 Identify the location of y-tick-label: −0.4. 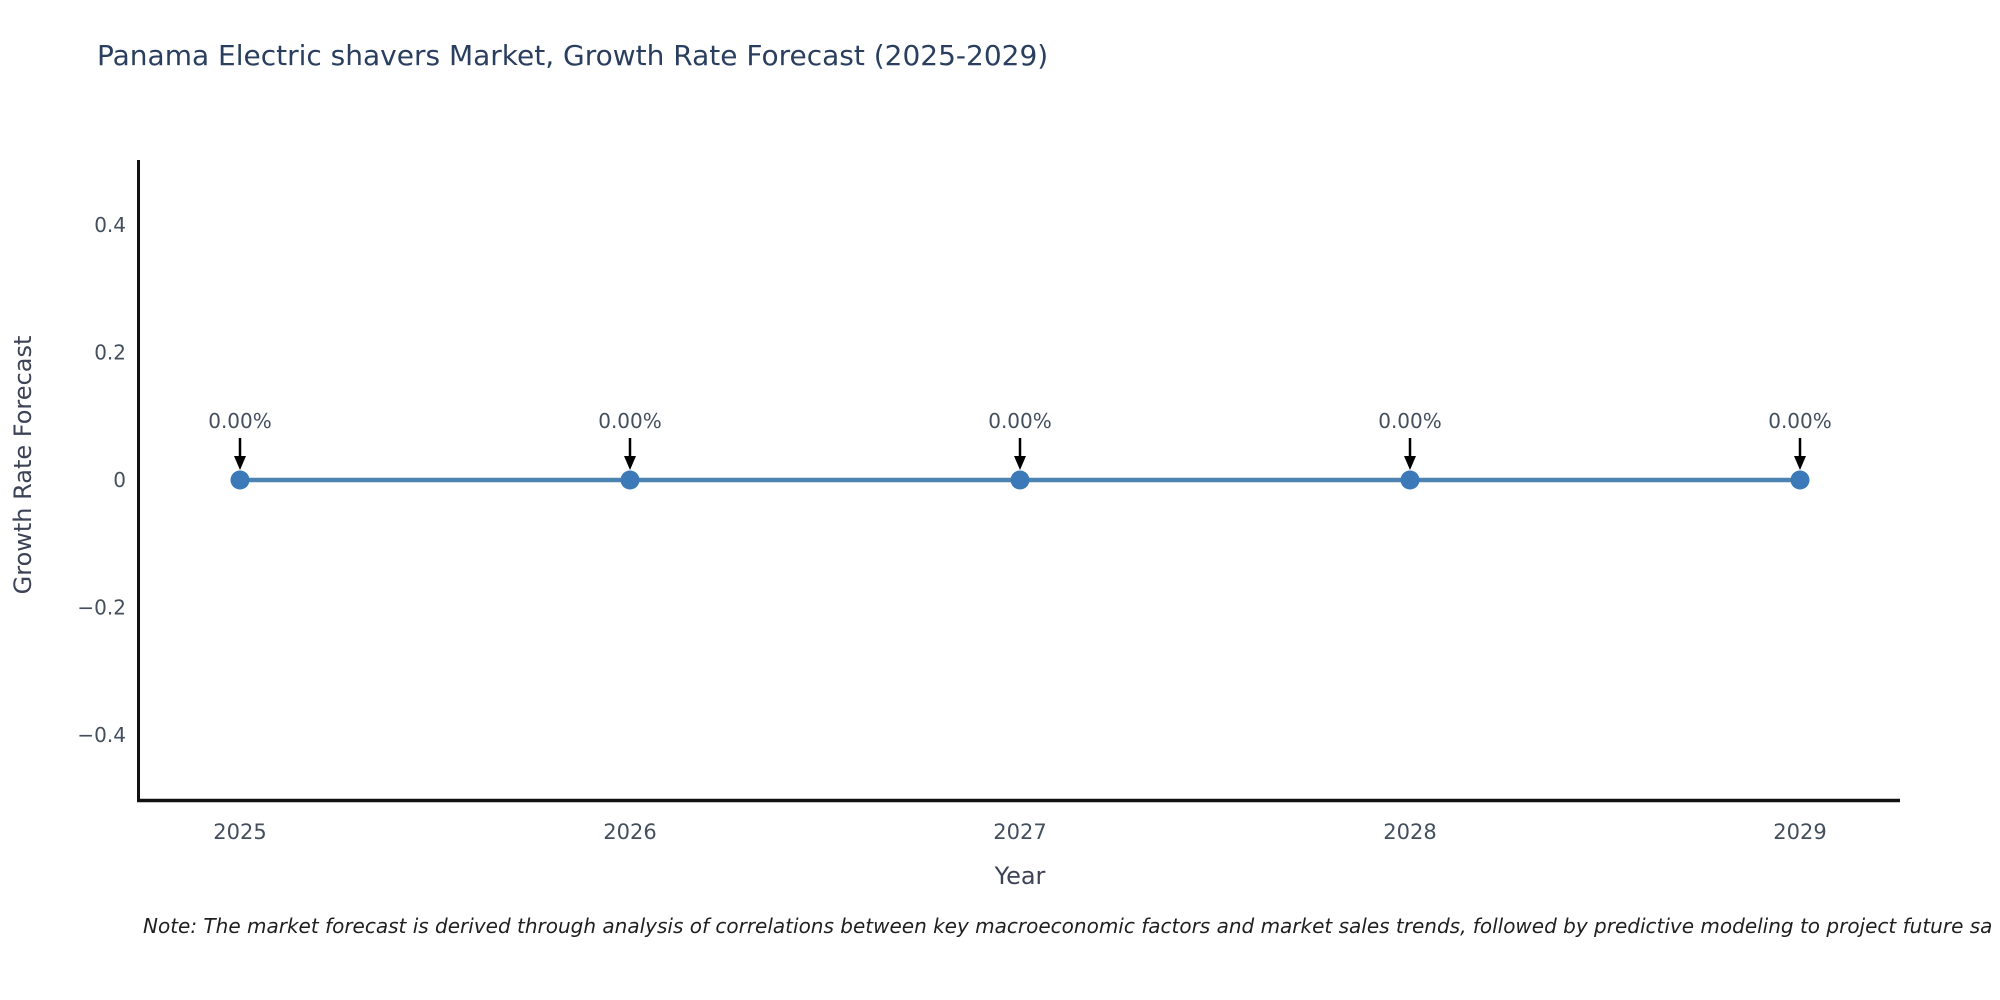
(101, 735).